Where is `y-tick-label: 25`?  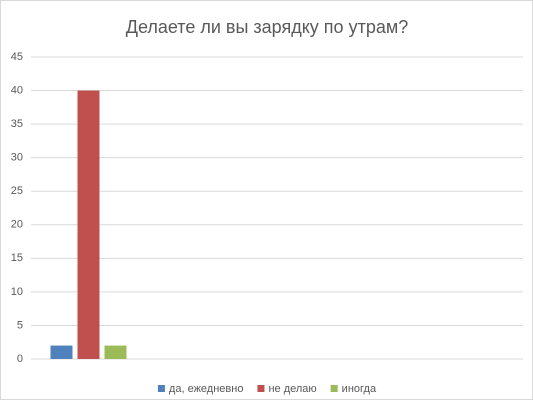 y-tick-label: 25 is located at coordinates (17, 191).